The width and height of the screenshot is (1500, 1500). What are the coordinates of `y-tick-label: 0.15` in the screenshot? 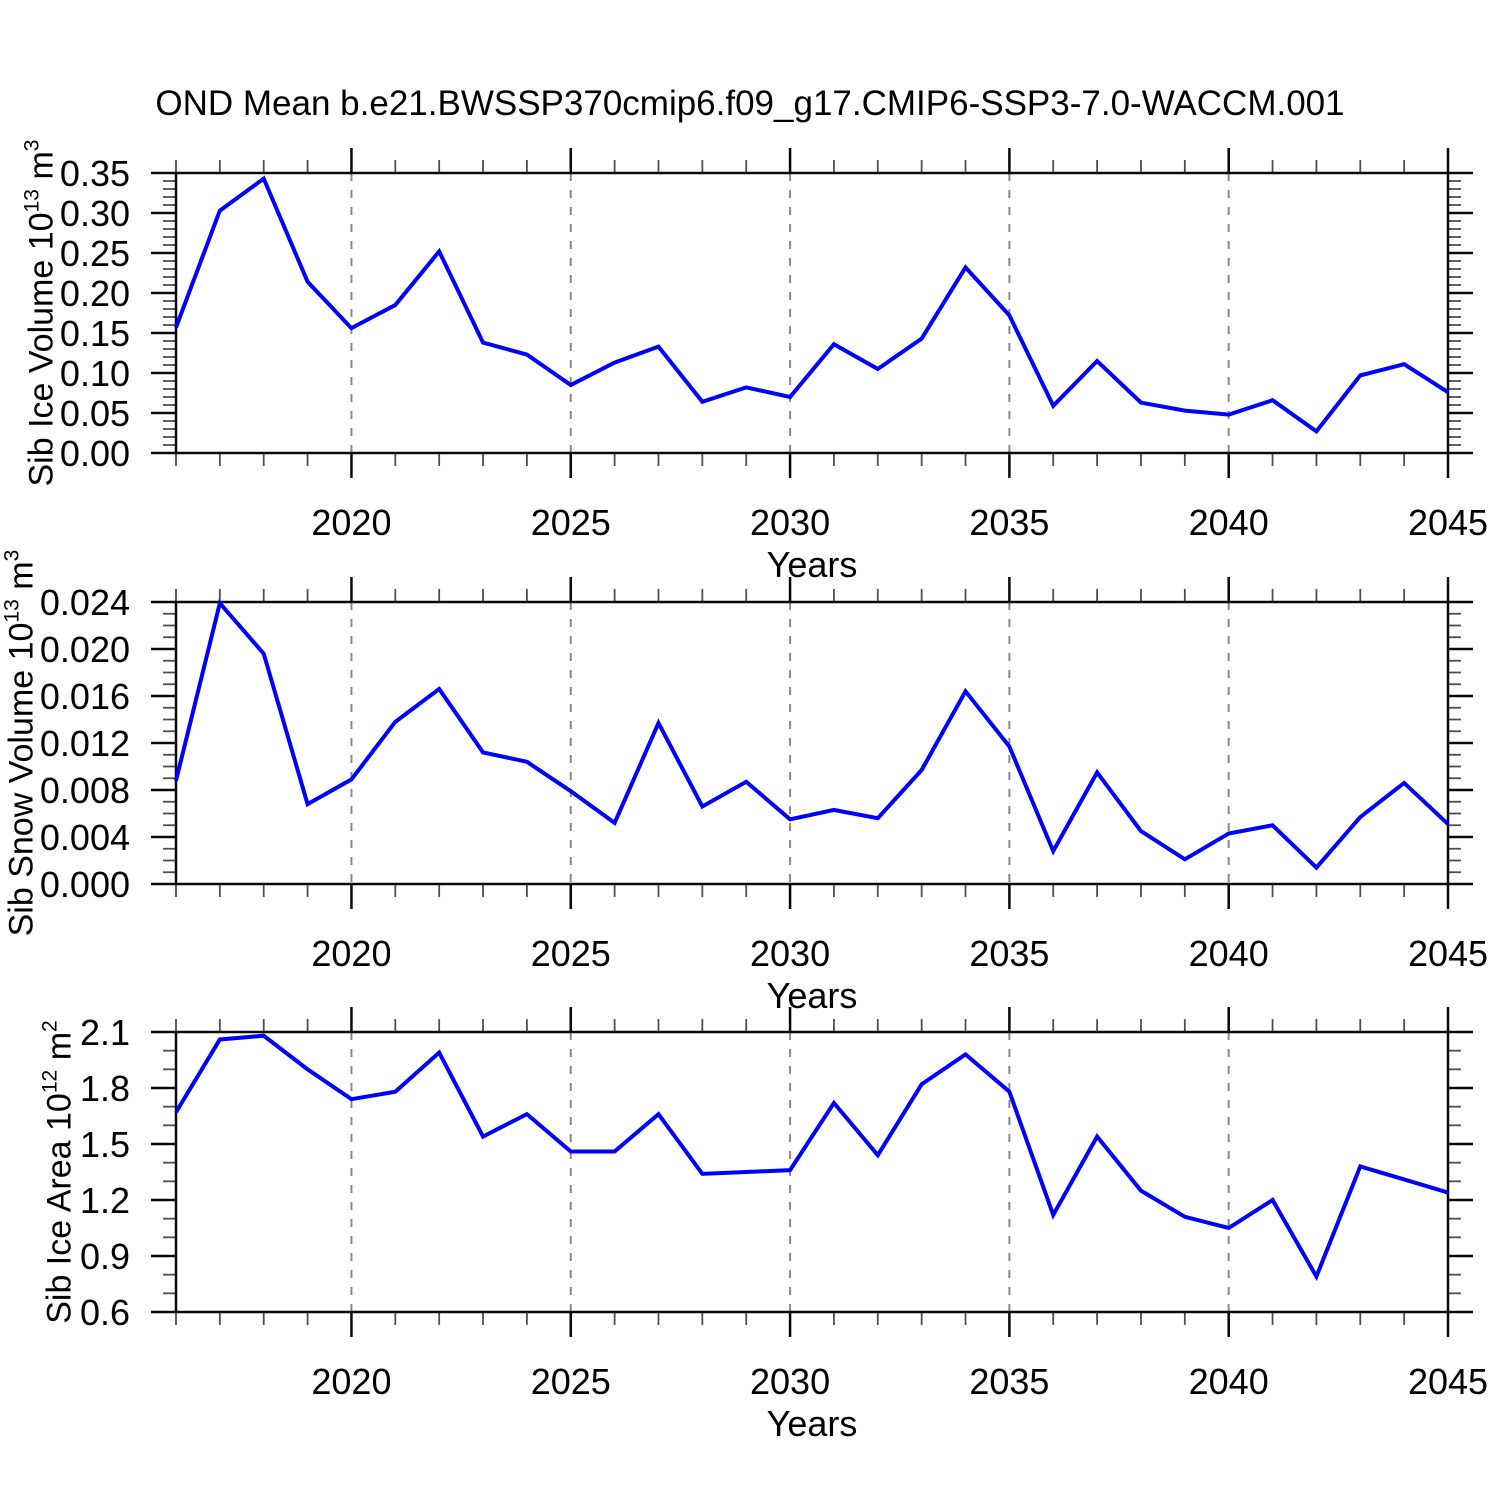 It's located at (95, 333).